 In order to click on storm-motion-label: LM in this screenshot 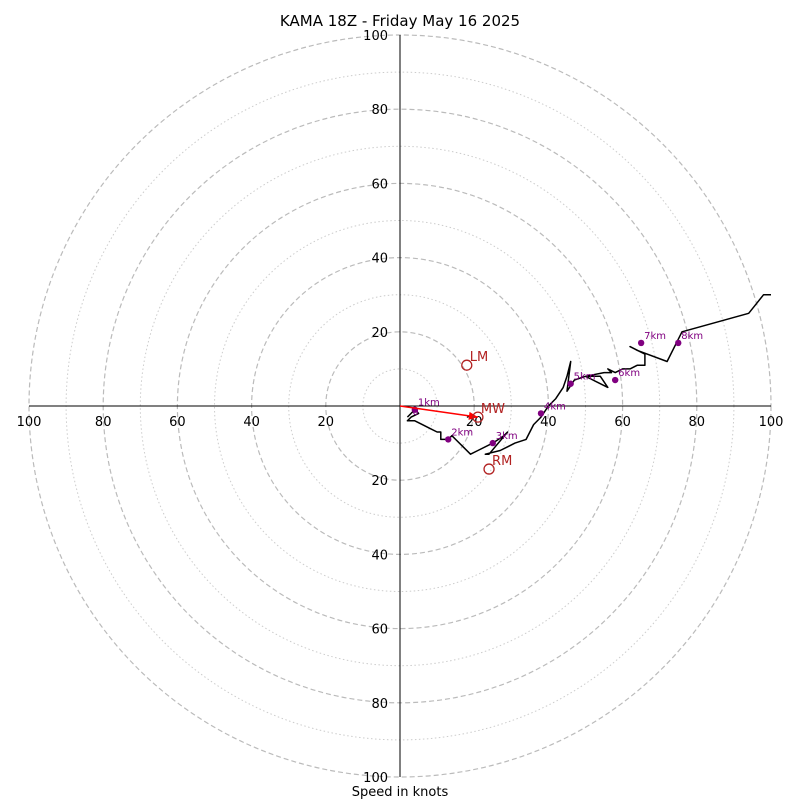, I will do `click(479, 357)`.